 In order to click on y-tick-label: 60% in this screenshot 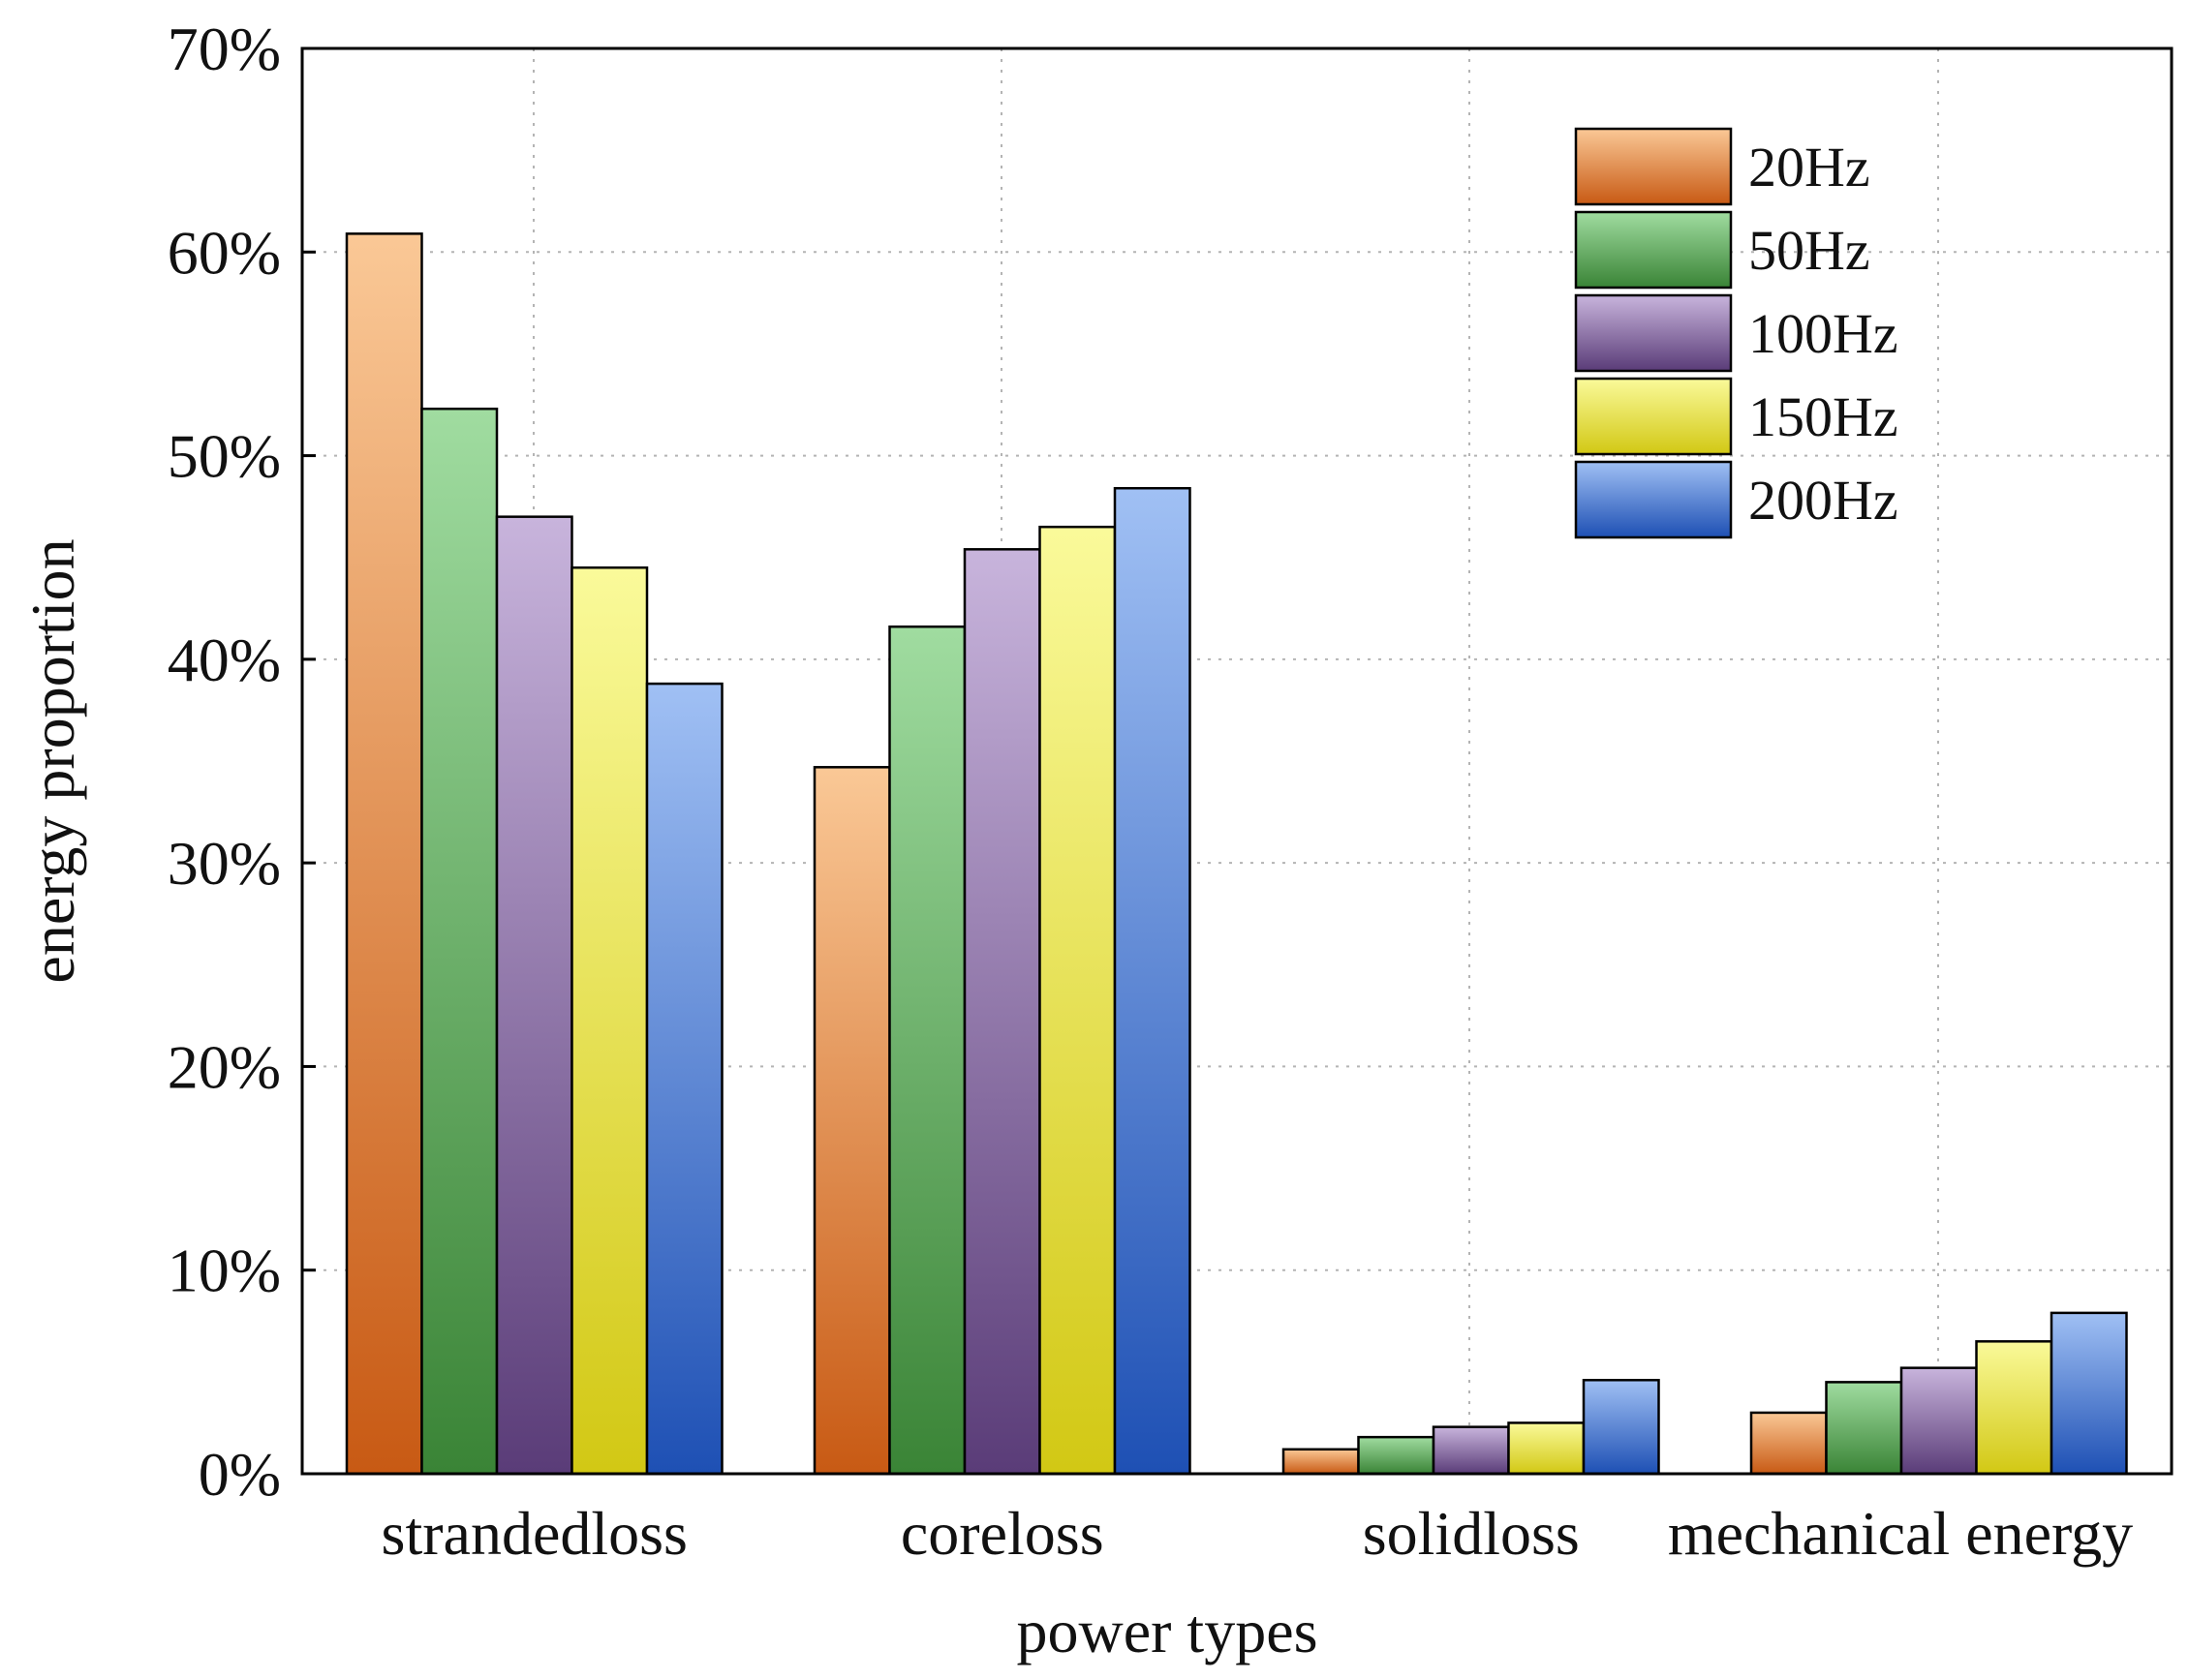, I will do `click(224, 253)`.